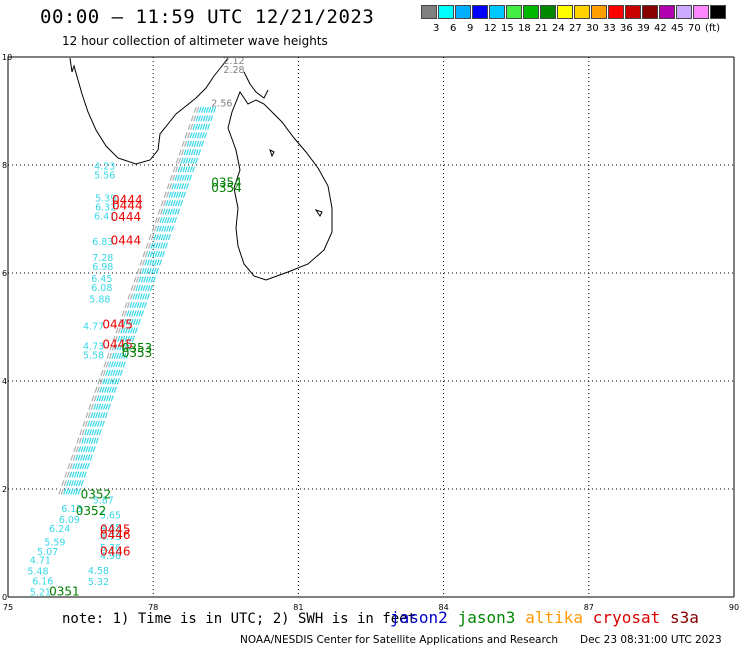  I want to click on scale-label: 36, so click(626, 28).